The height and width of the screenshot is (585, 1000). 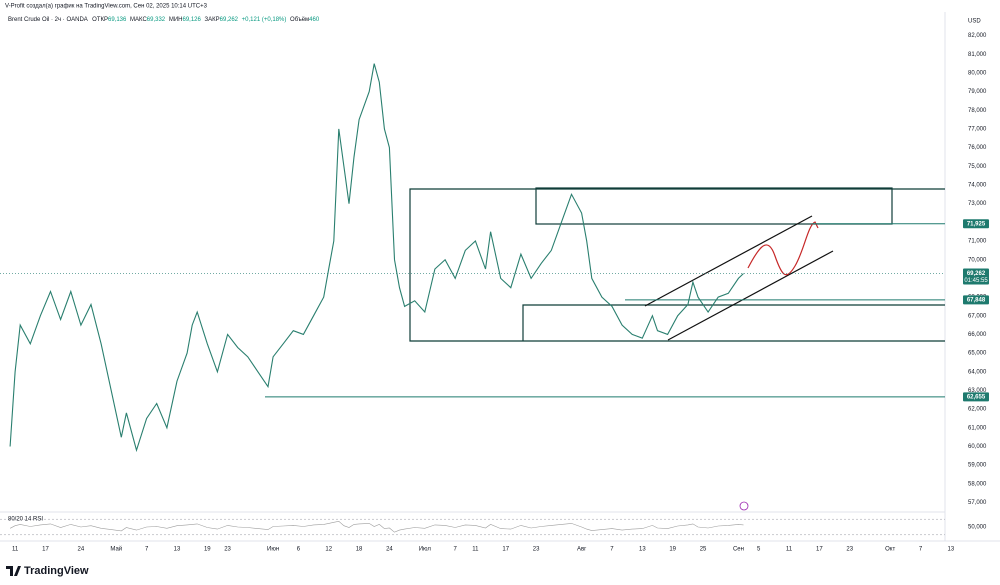 I want to click on volume-label: Объём, so click(x=299, y=20).